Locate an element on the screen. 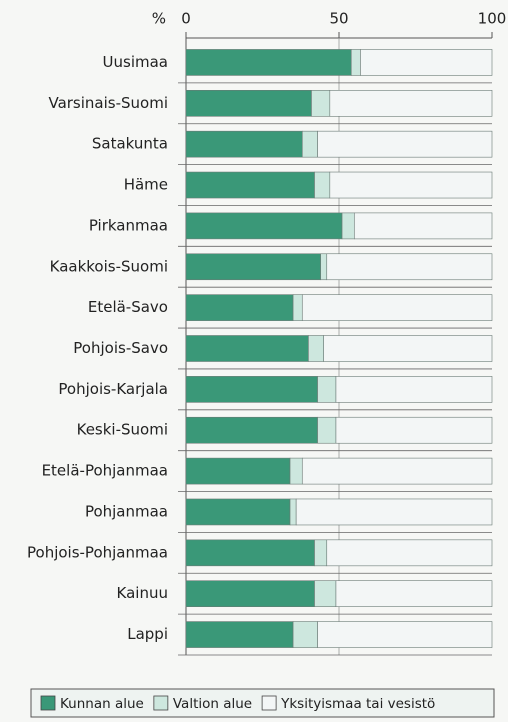  axis-unit: % is located at coordinates (159, 19).